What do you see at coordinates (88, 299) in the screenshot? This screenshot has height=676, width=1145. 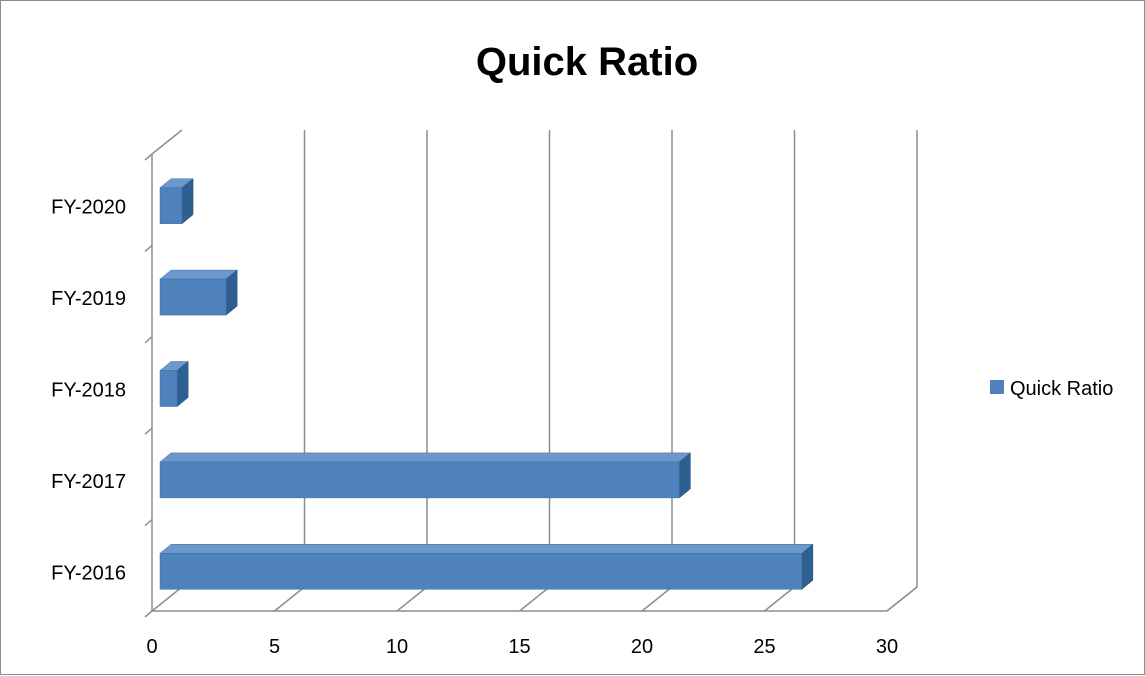 I see `y-tick-label: FY-2019` at bounding box center [88, 299].